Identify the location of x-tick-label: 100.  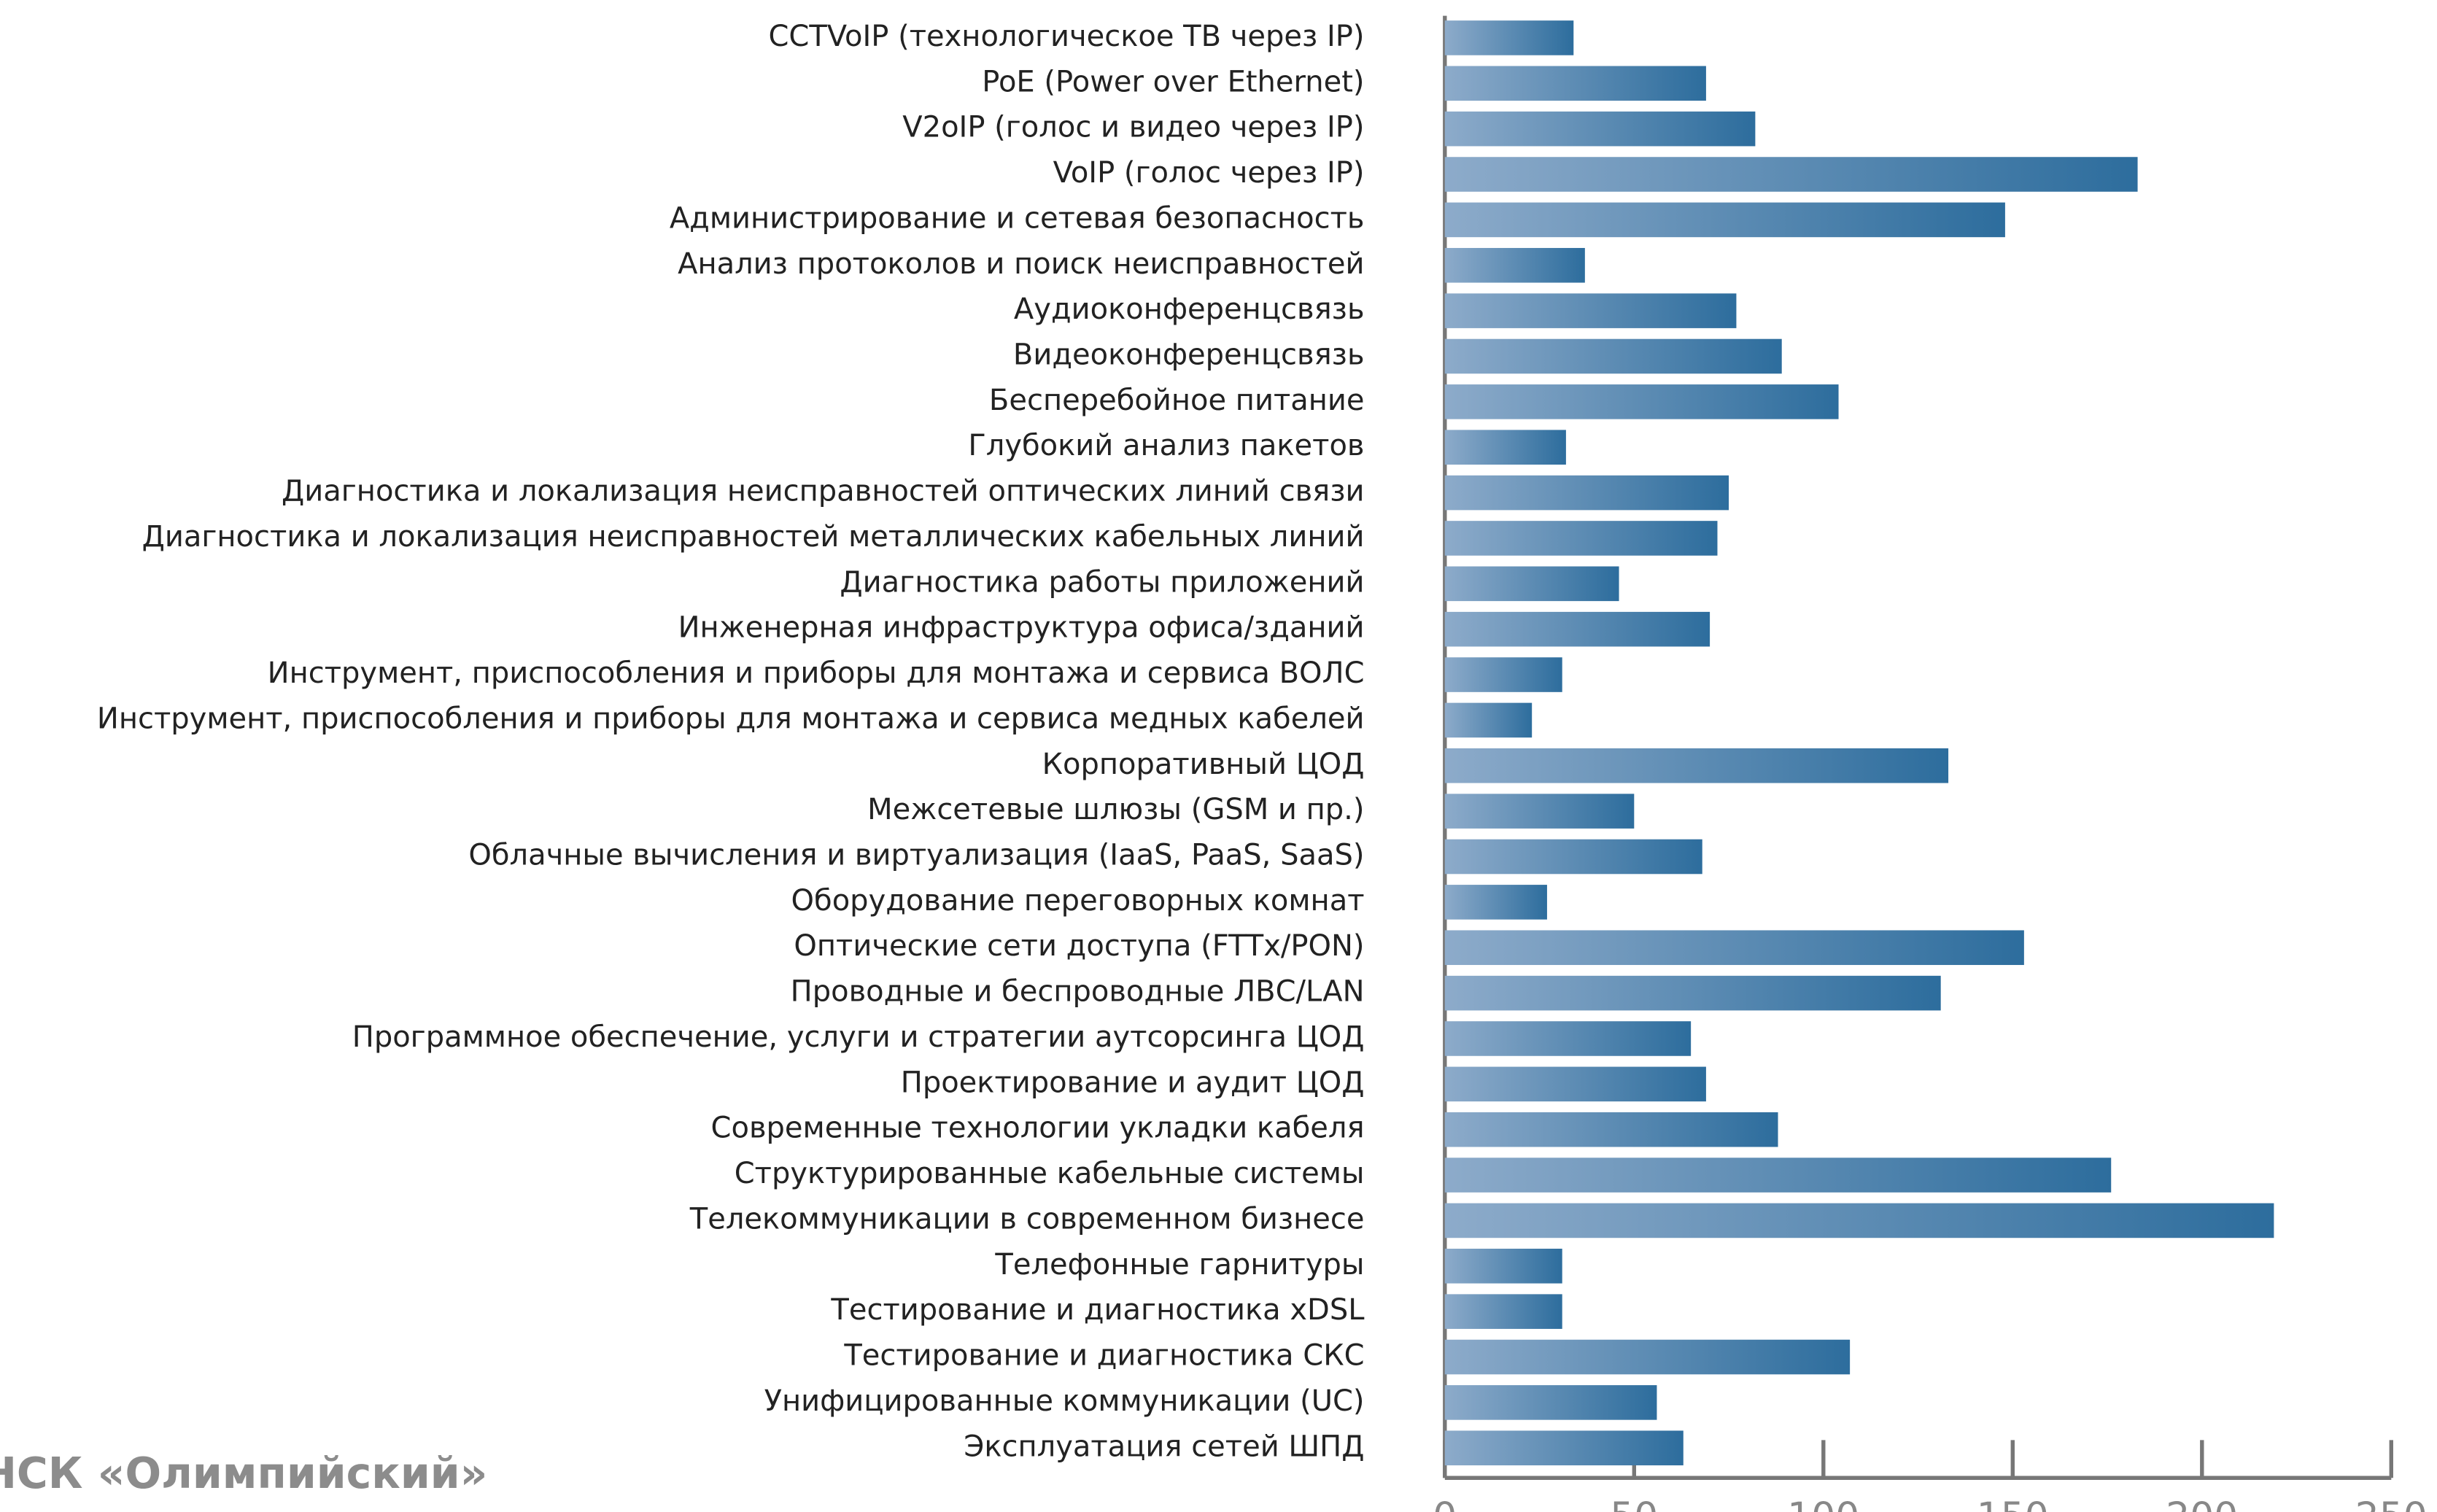
(1823, 1503).